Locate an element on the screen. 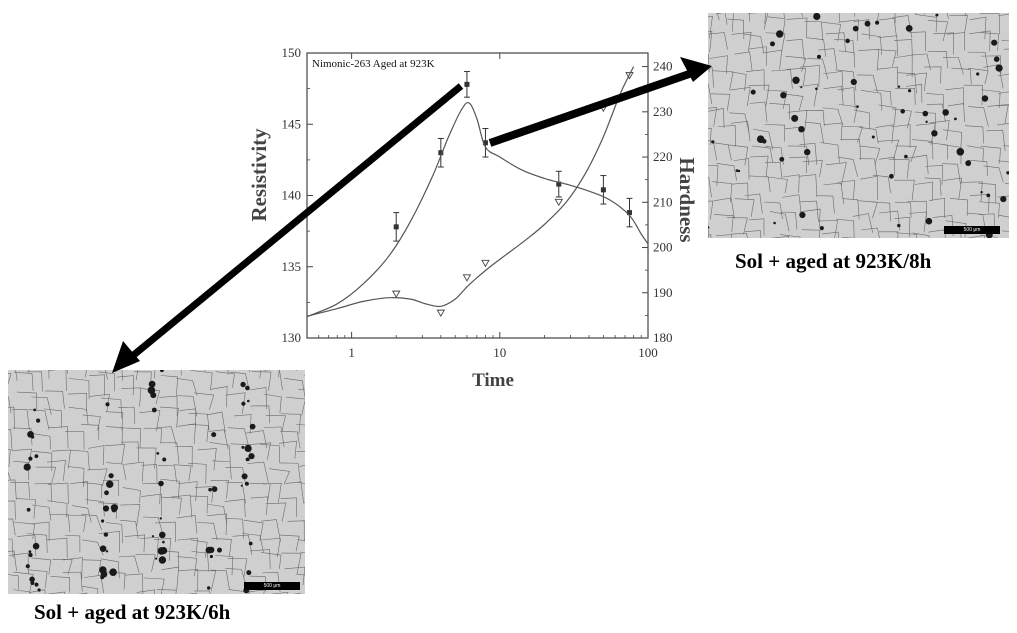 This screenshot has width=1017, height=633. y-right-tick-label: 180 is located at coordinates (663, 337).